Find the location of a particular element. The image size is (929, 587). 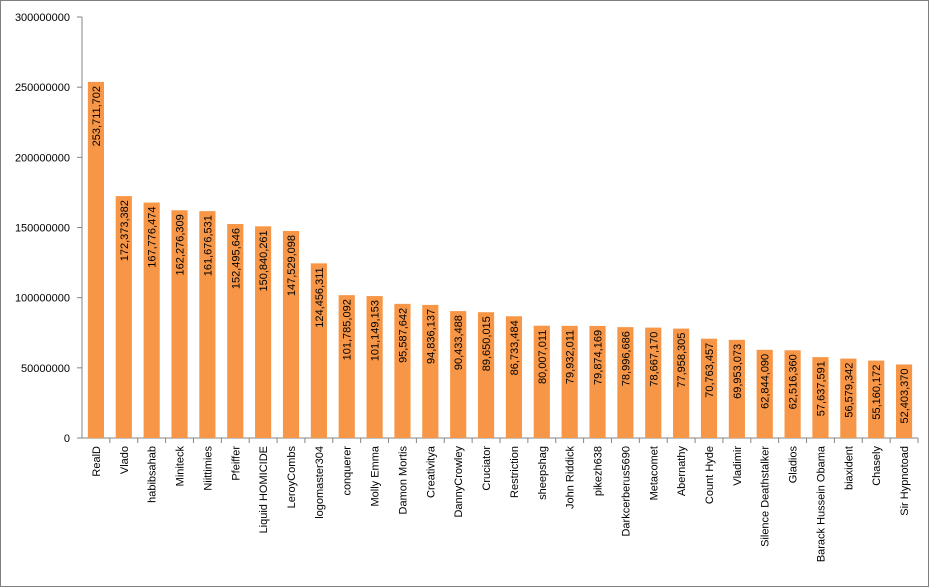

data-label: 69,953,073 is located at coordinates (738, 371).